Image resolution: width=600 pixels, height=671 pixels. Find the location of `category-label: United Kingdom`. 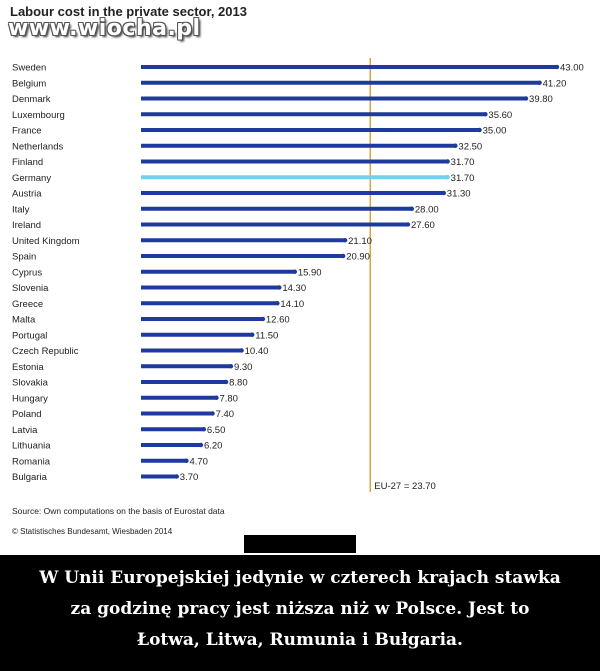

category-label: United Kingdom is located at coordinates (46, 241).